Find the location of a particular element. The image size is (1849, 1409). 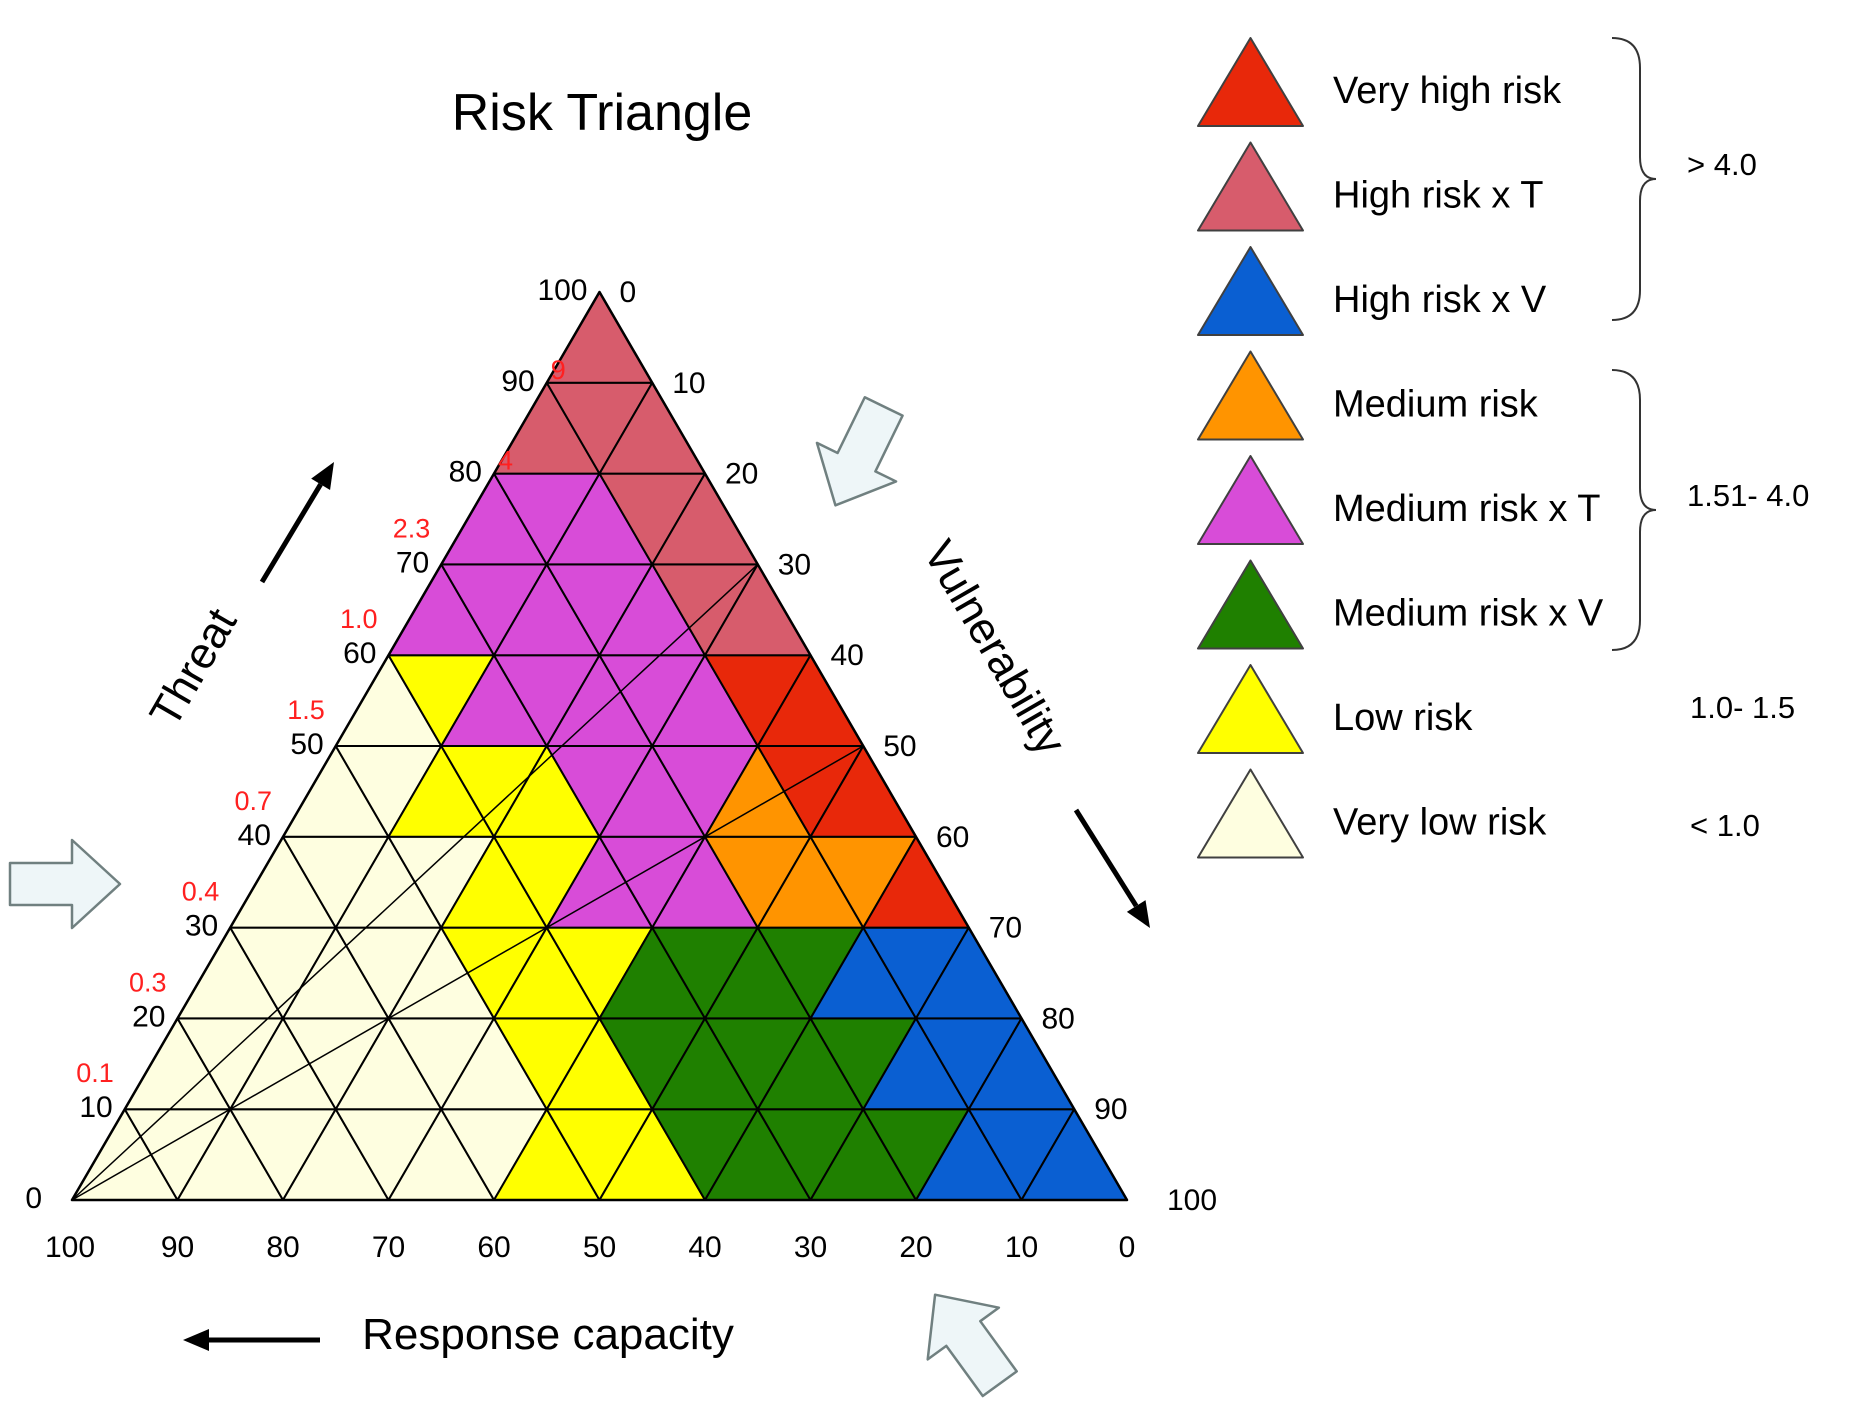

response-capacity-tick-label: 0 is located at coordinates (1127, 1247).